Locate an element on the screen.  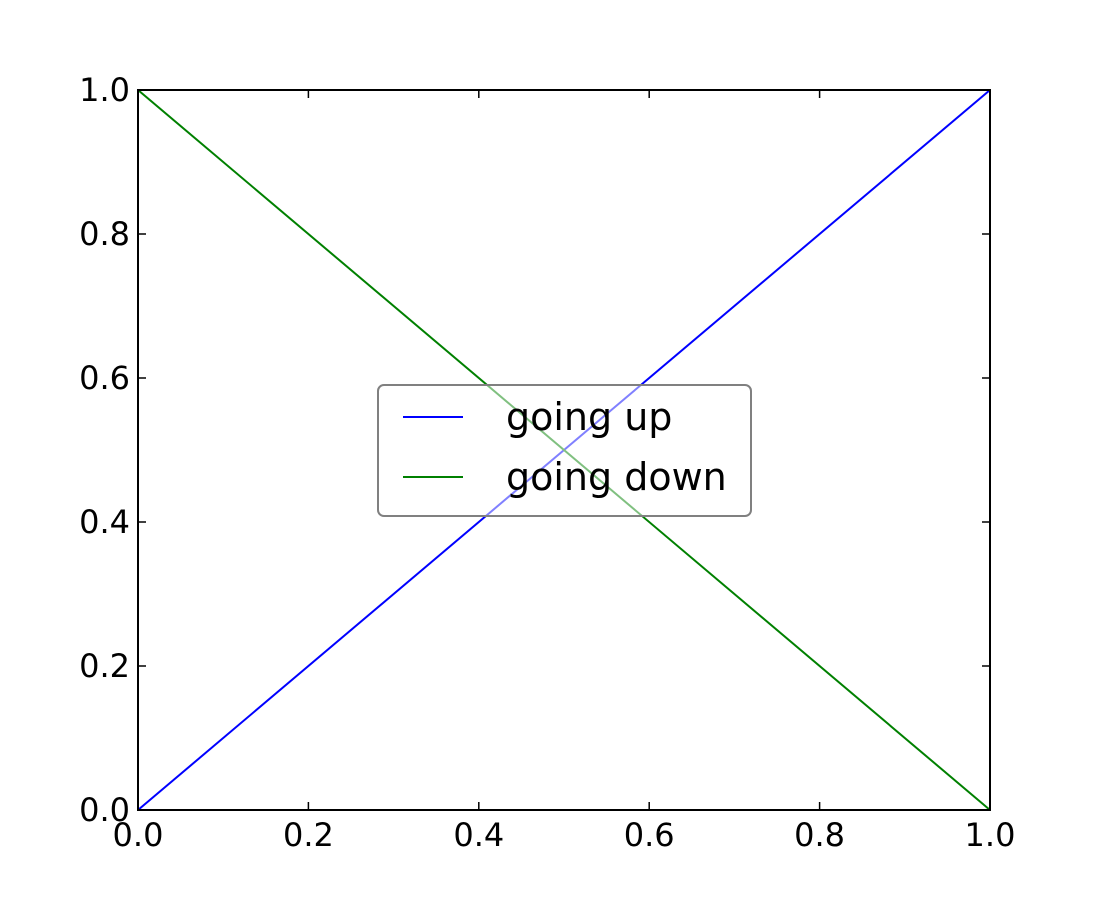
y-tick-label: 0.4 is located at coordinates (104, 522).